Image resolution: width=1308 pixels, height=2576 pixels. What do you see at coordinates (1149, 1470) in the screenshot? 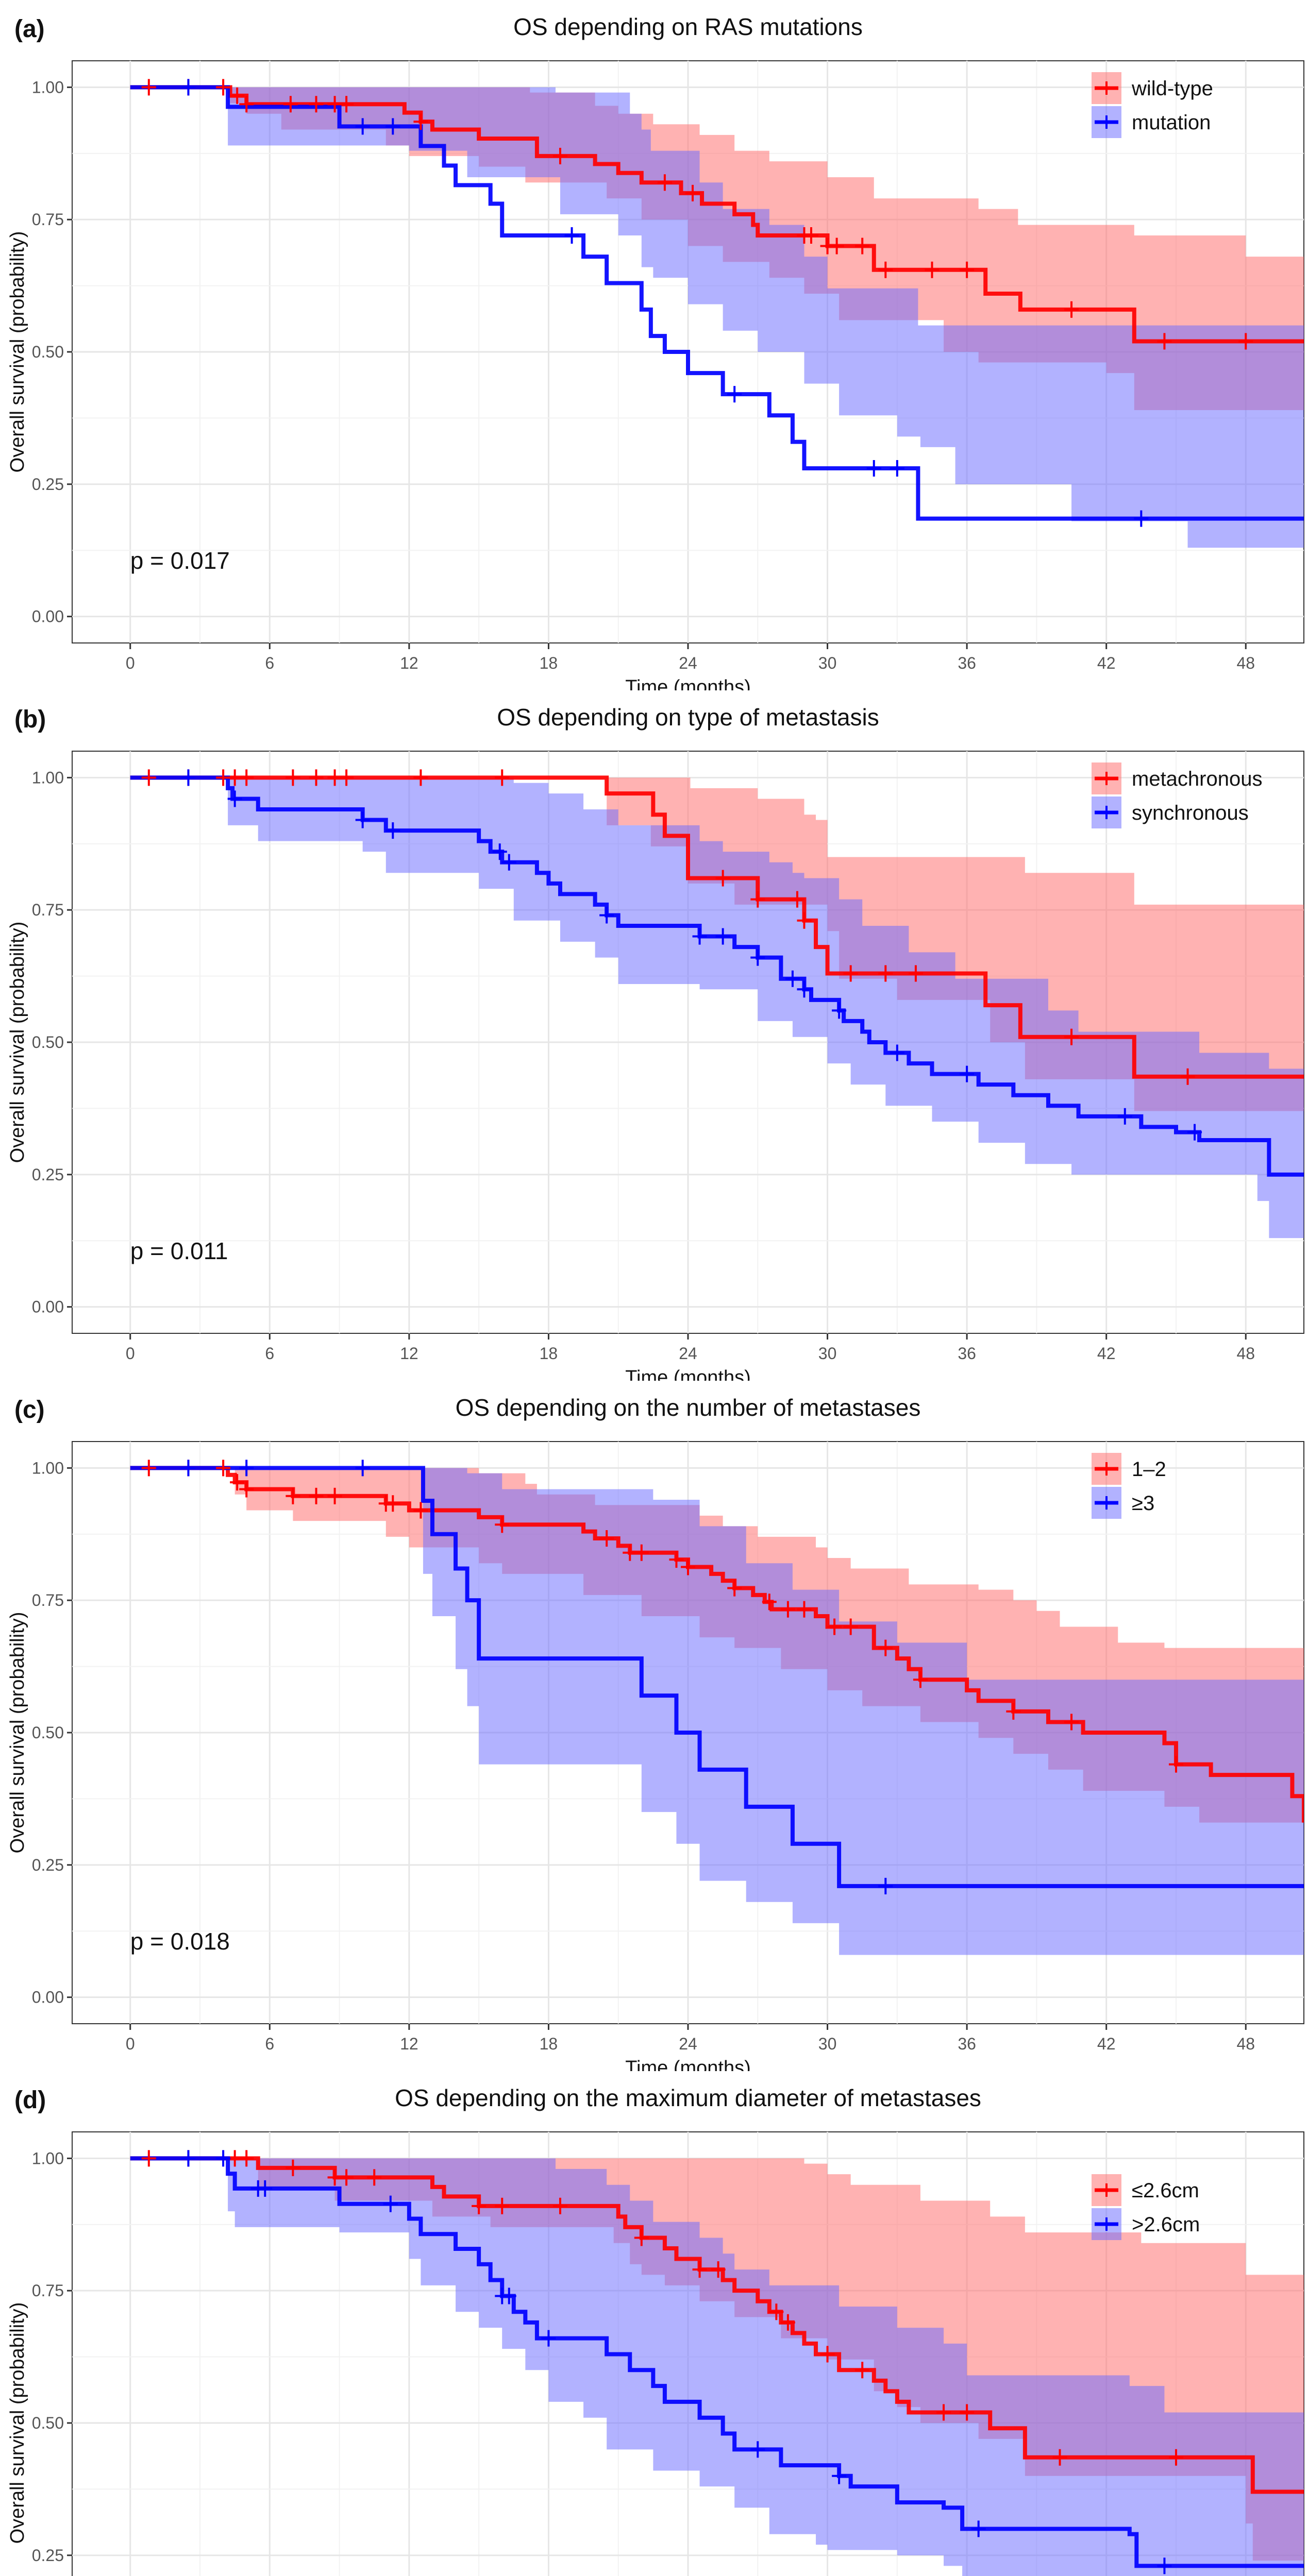
I see `legend-label: 1–2` at bounding box center [1149, 1470].